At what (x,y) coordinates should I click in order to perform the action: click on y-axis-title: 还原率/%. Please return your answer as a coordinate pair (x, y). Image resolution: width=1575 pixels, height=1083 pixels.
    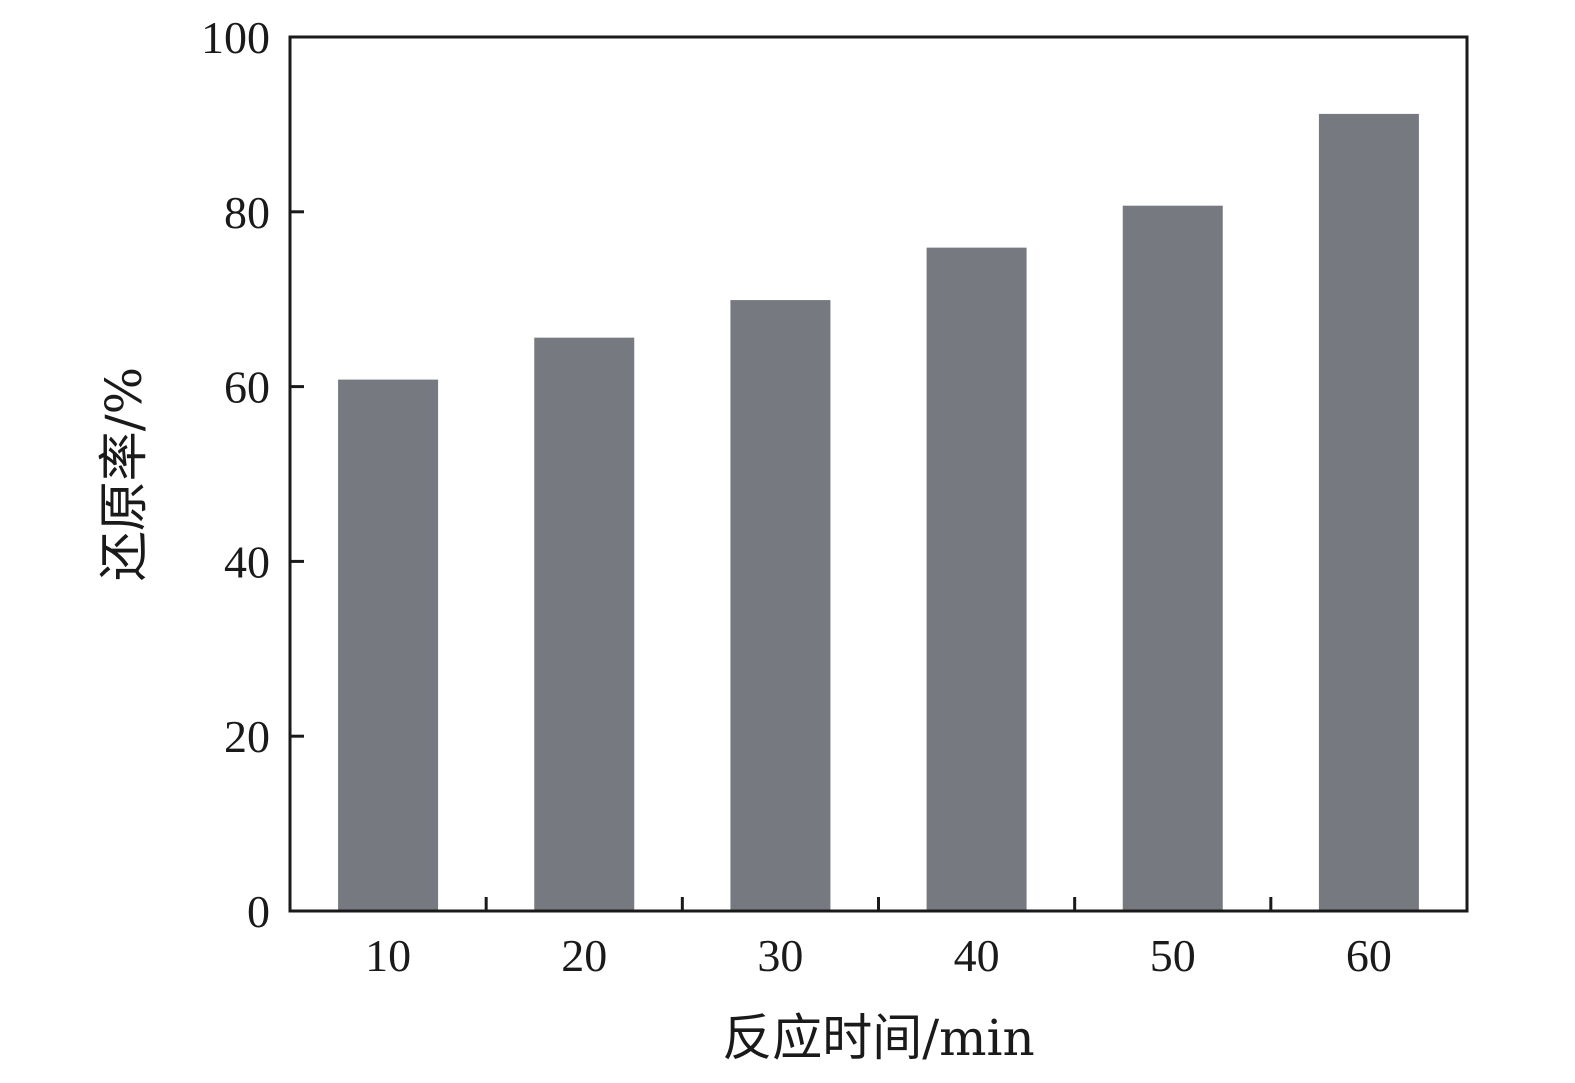
    Looking at the image, I should click on (124, 474).